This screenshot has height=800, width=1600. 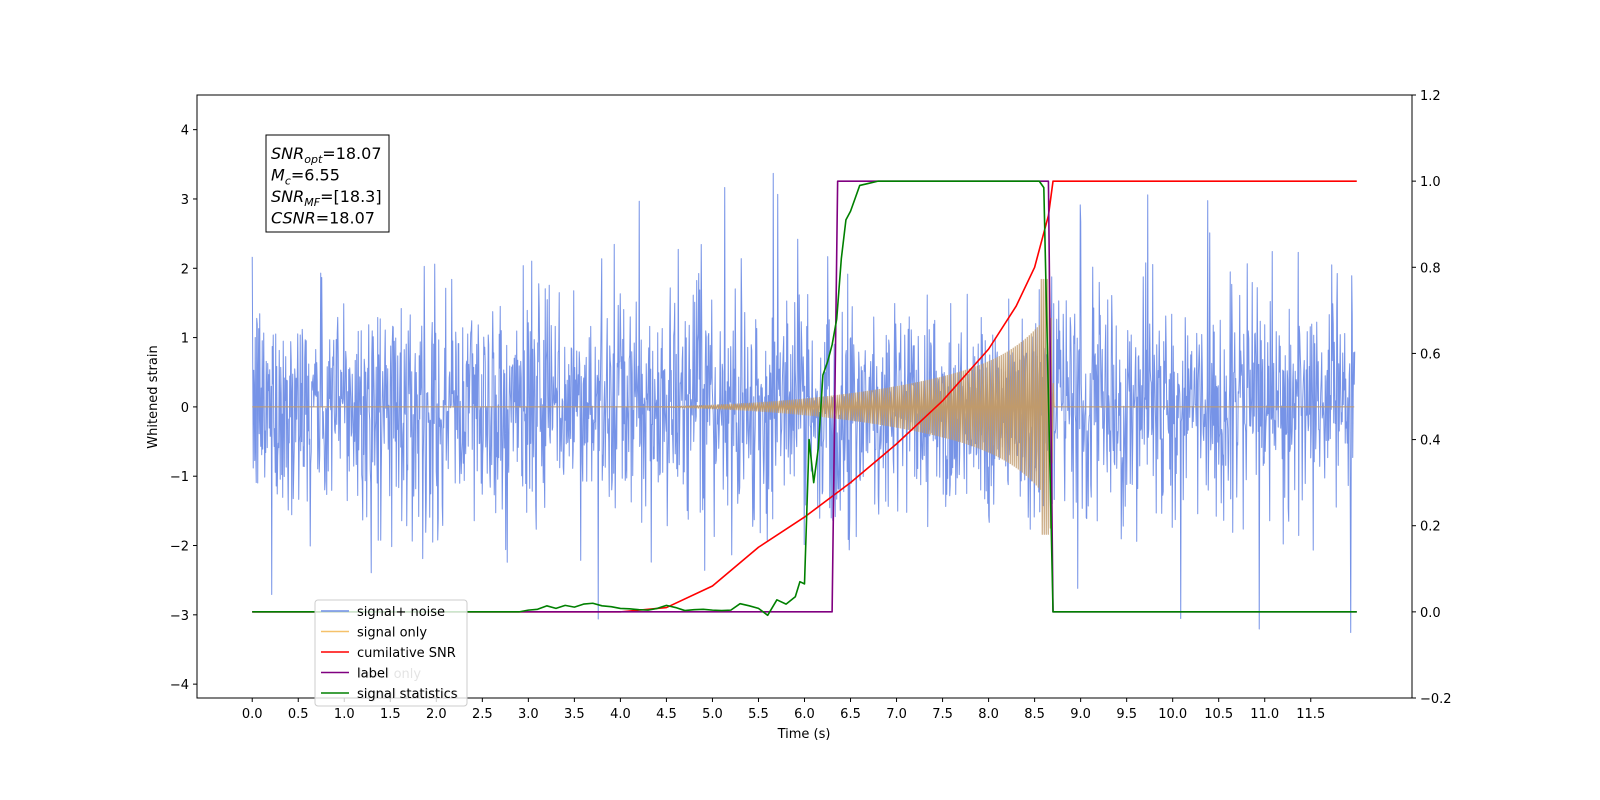 What do you see at coordinates (1430, 96) in the screenshot?
I see `y2-tick-label: 1.2` at bounding box center [1430, 96].